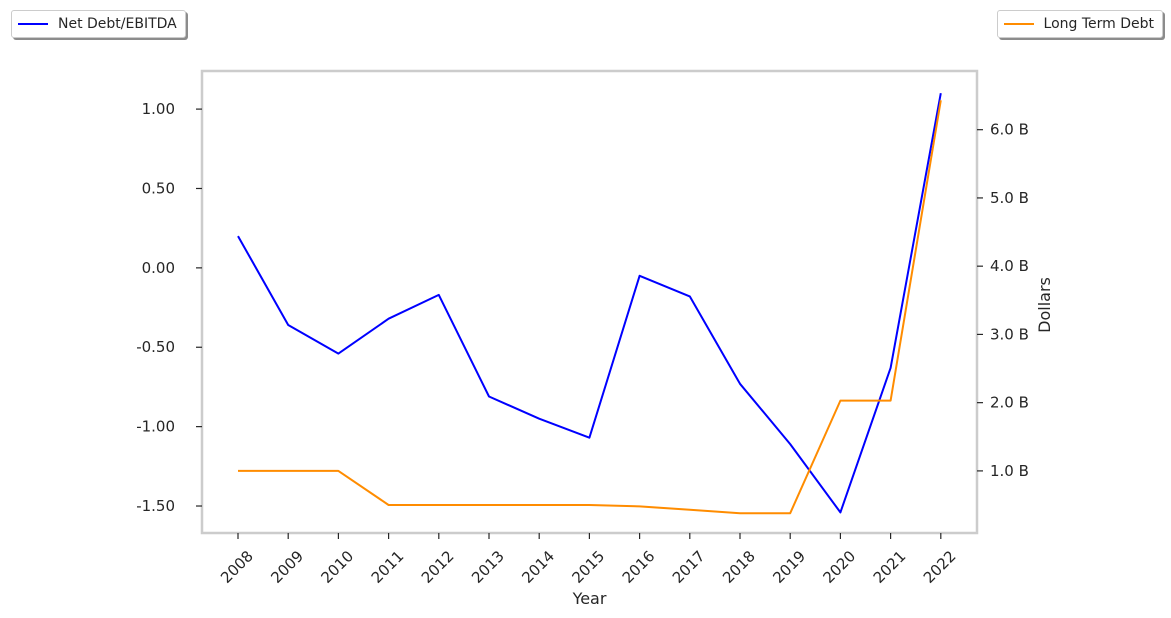 This screenshot has height=618, width=1171. What do you see at coordinates (689, 567) in the screenshot?
I see `x-tick-label: 2017` at bounding box center [689, 567].